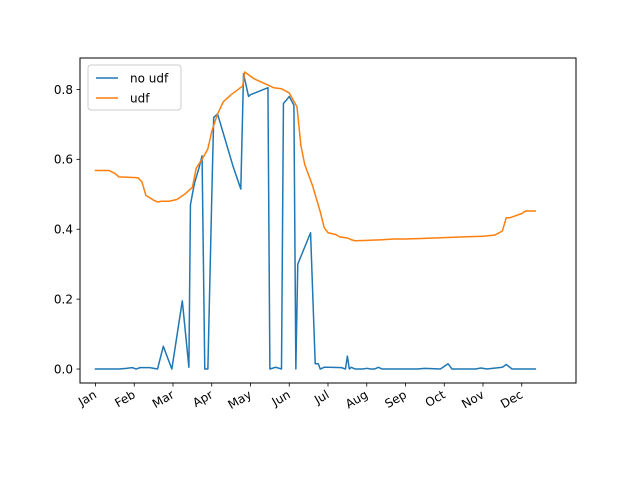  Describe the element at coordinates (63, 160) in the screenshot. I see `y-tick-label: 0.6` at that location.